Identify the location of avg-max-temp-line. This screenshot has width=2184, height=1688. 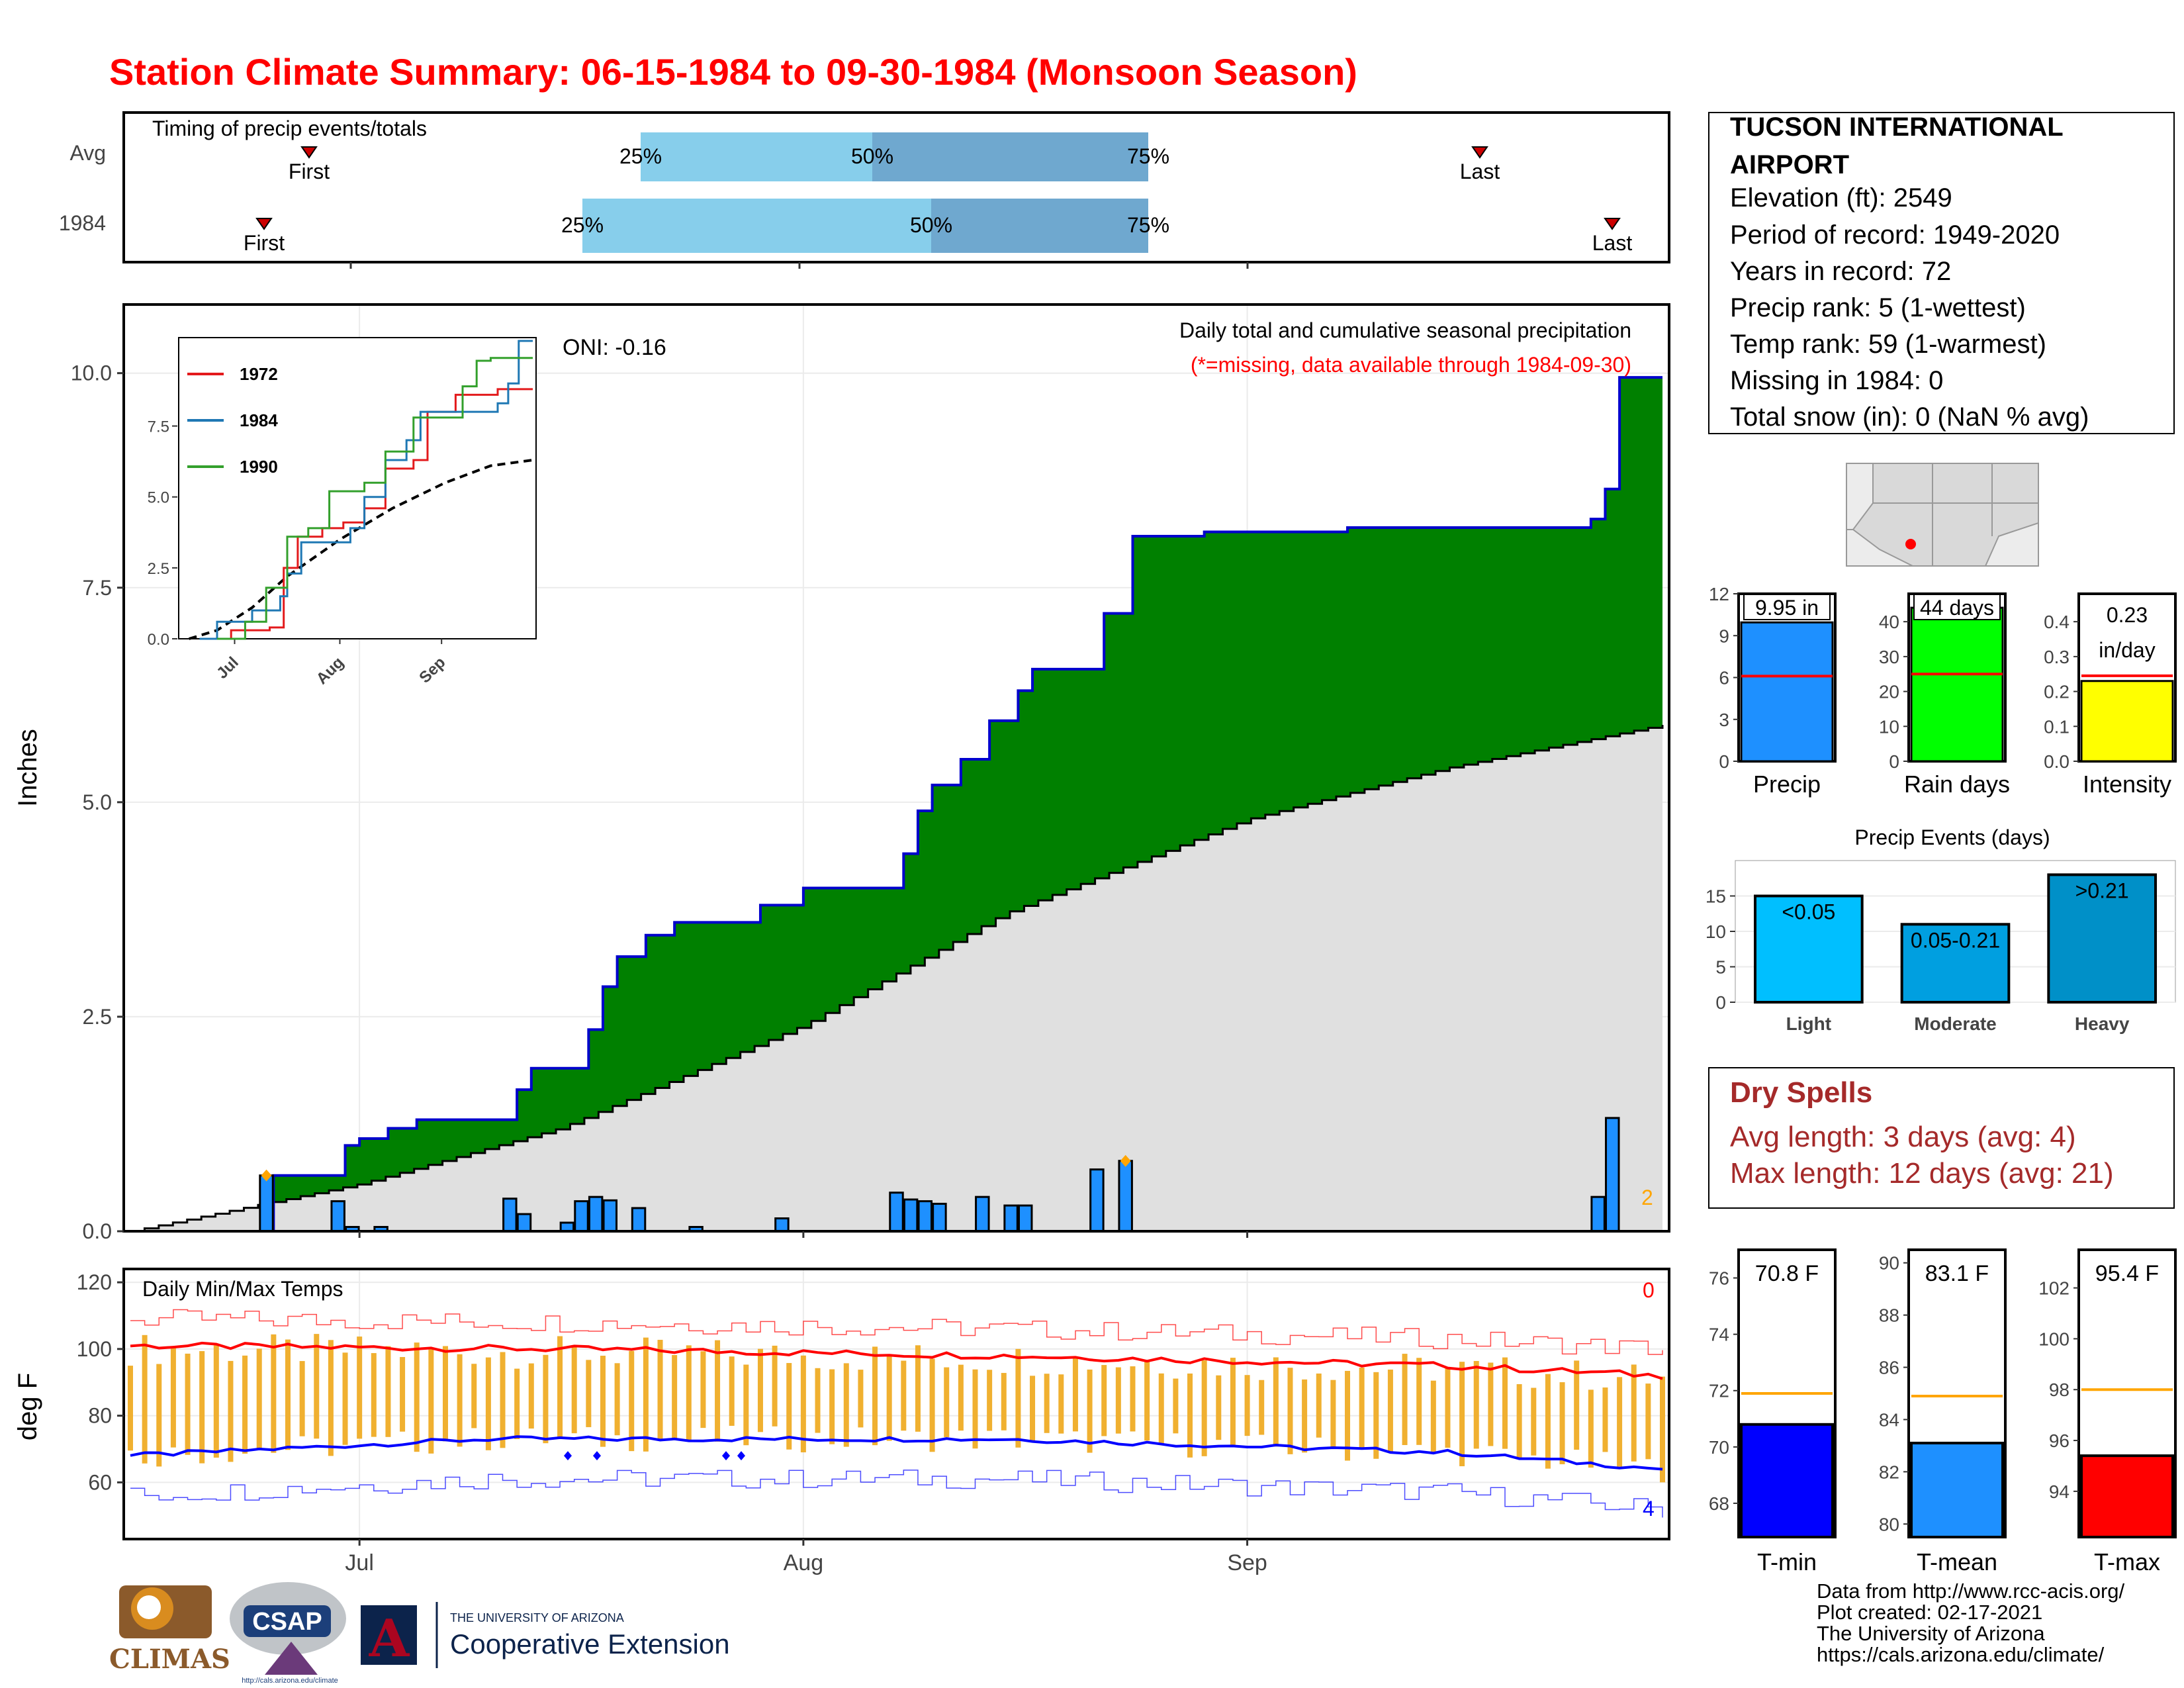
(896, 1360).